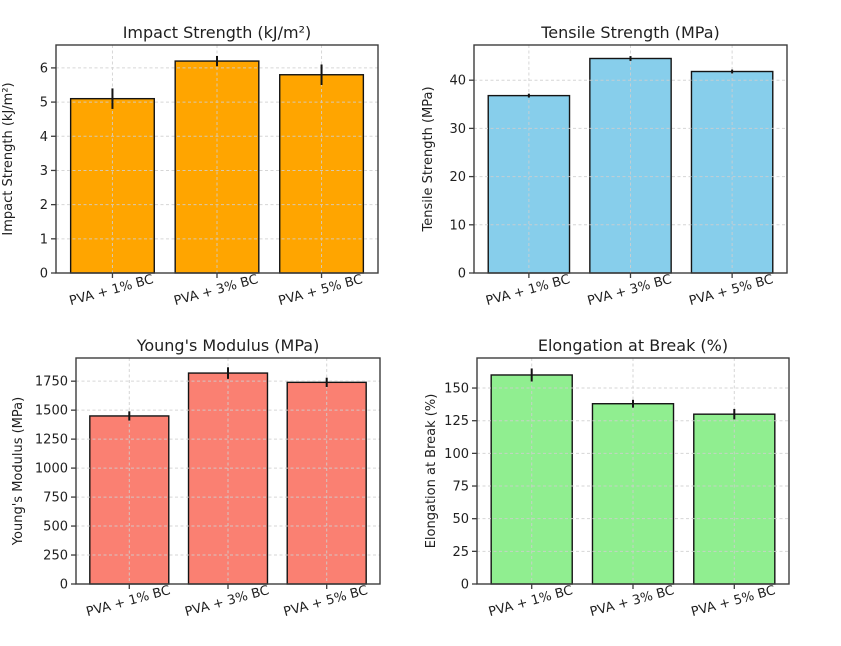  Describe the element at coordinates (8, 158) in the screenshot. I see `y-axis-label: Impact Strength (kJ/m²)` at that location.